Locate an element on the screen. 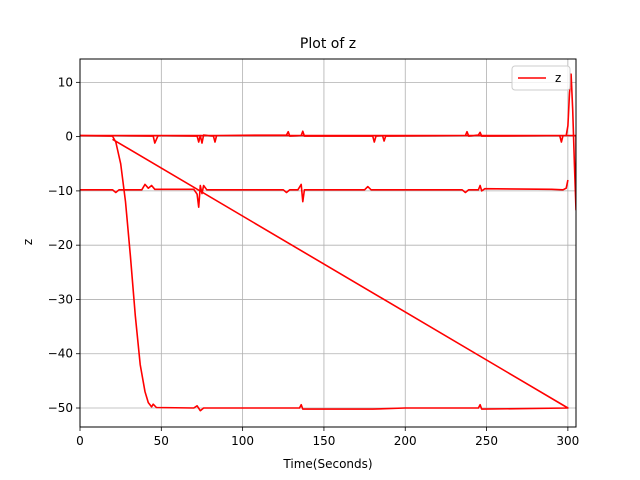 The image size is (640, 480). y-tick-label: −40 is located at coordinates (60, 354).